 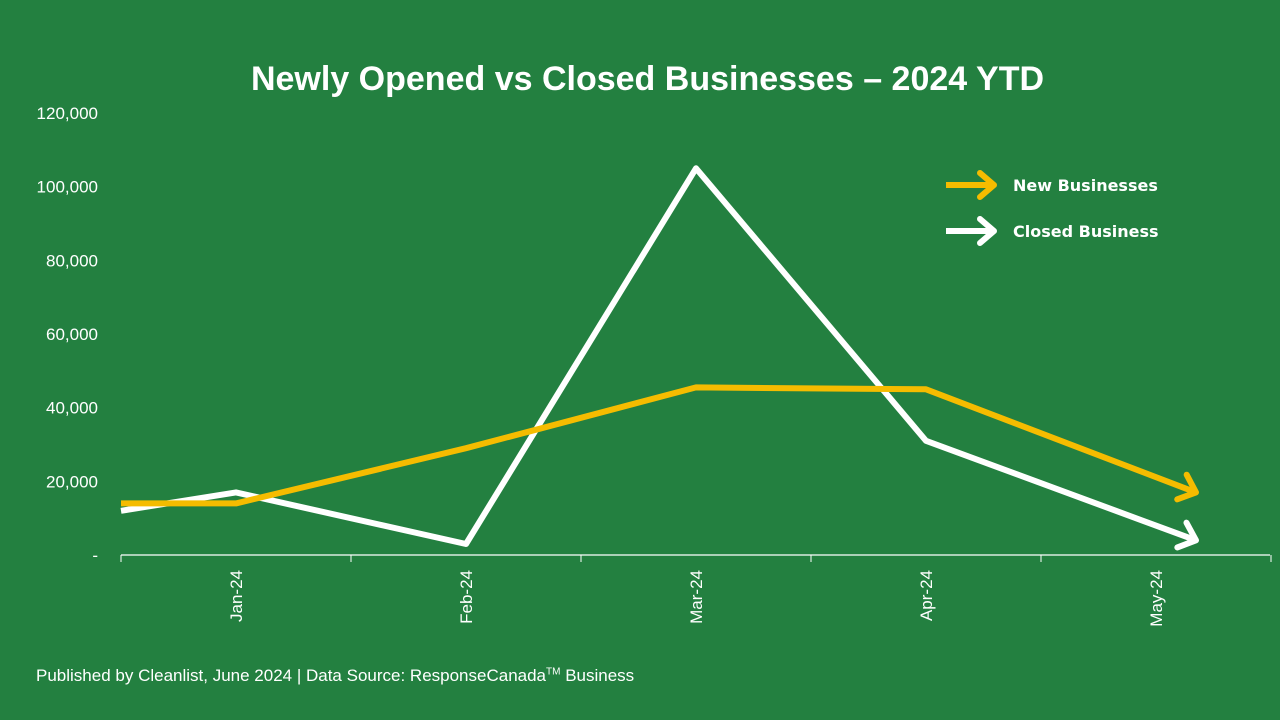 What do you see at coordinates (72, 481) in the screenshot?
I see `y-tick-label: 20,000` at bounding box center [72, 481].